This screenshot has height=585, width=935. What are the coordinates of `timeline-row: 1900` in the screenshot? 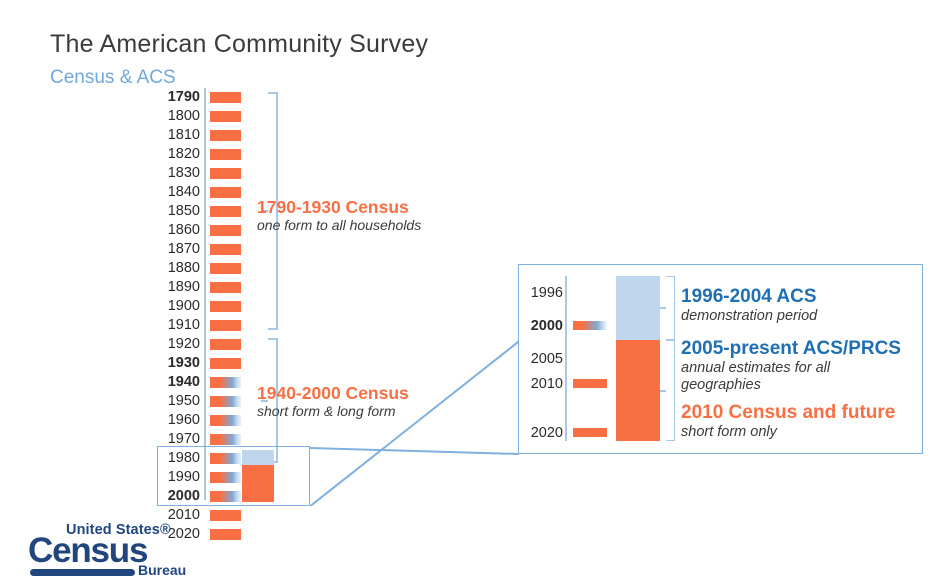 It's located at (218, 306).